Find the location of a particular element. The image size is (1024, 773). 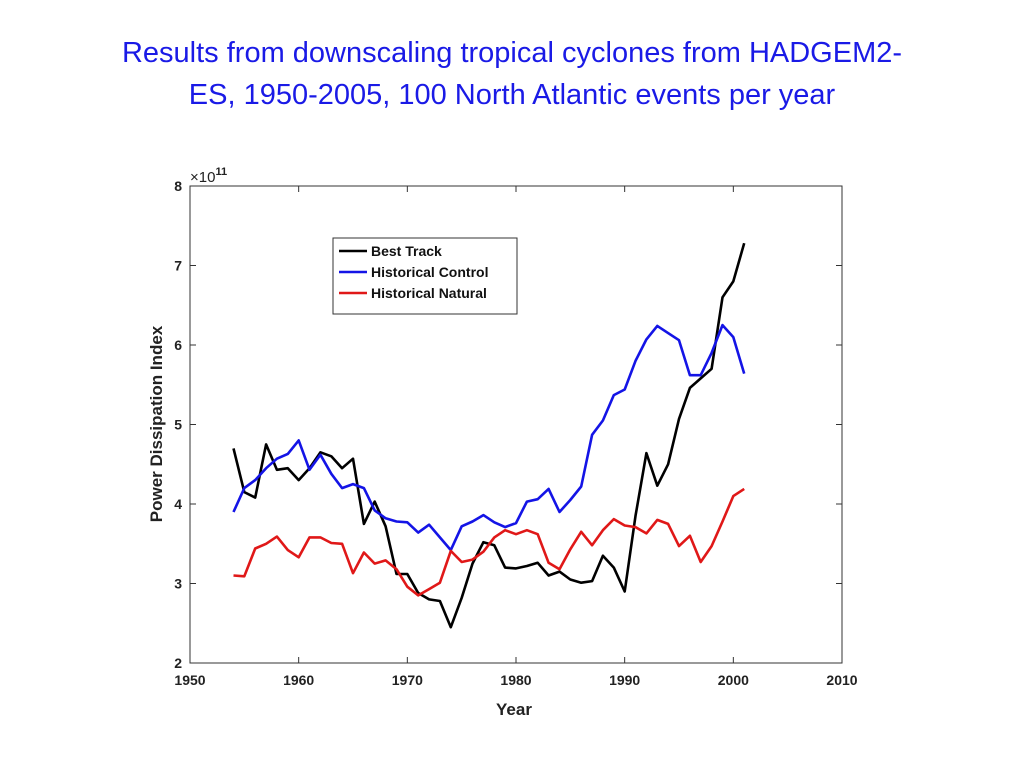

multiplier-base: ×10 is located at coordinates (202, 177).